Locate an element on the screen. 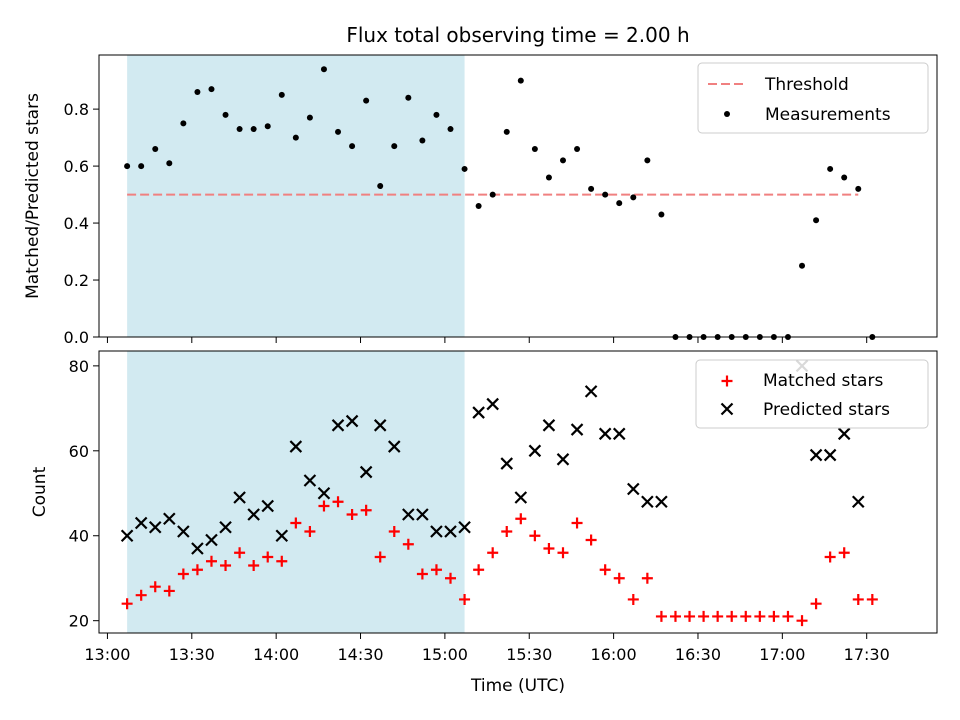 Image resolution: width=960 pixels, height=720 pixels. legend-predicted-label: Predicted stars is located at coordinates (826, 410).